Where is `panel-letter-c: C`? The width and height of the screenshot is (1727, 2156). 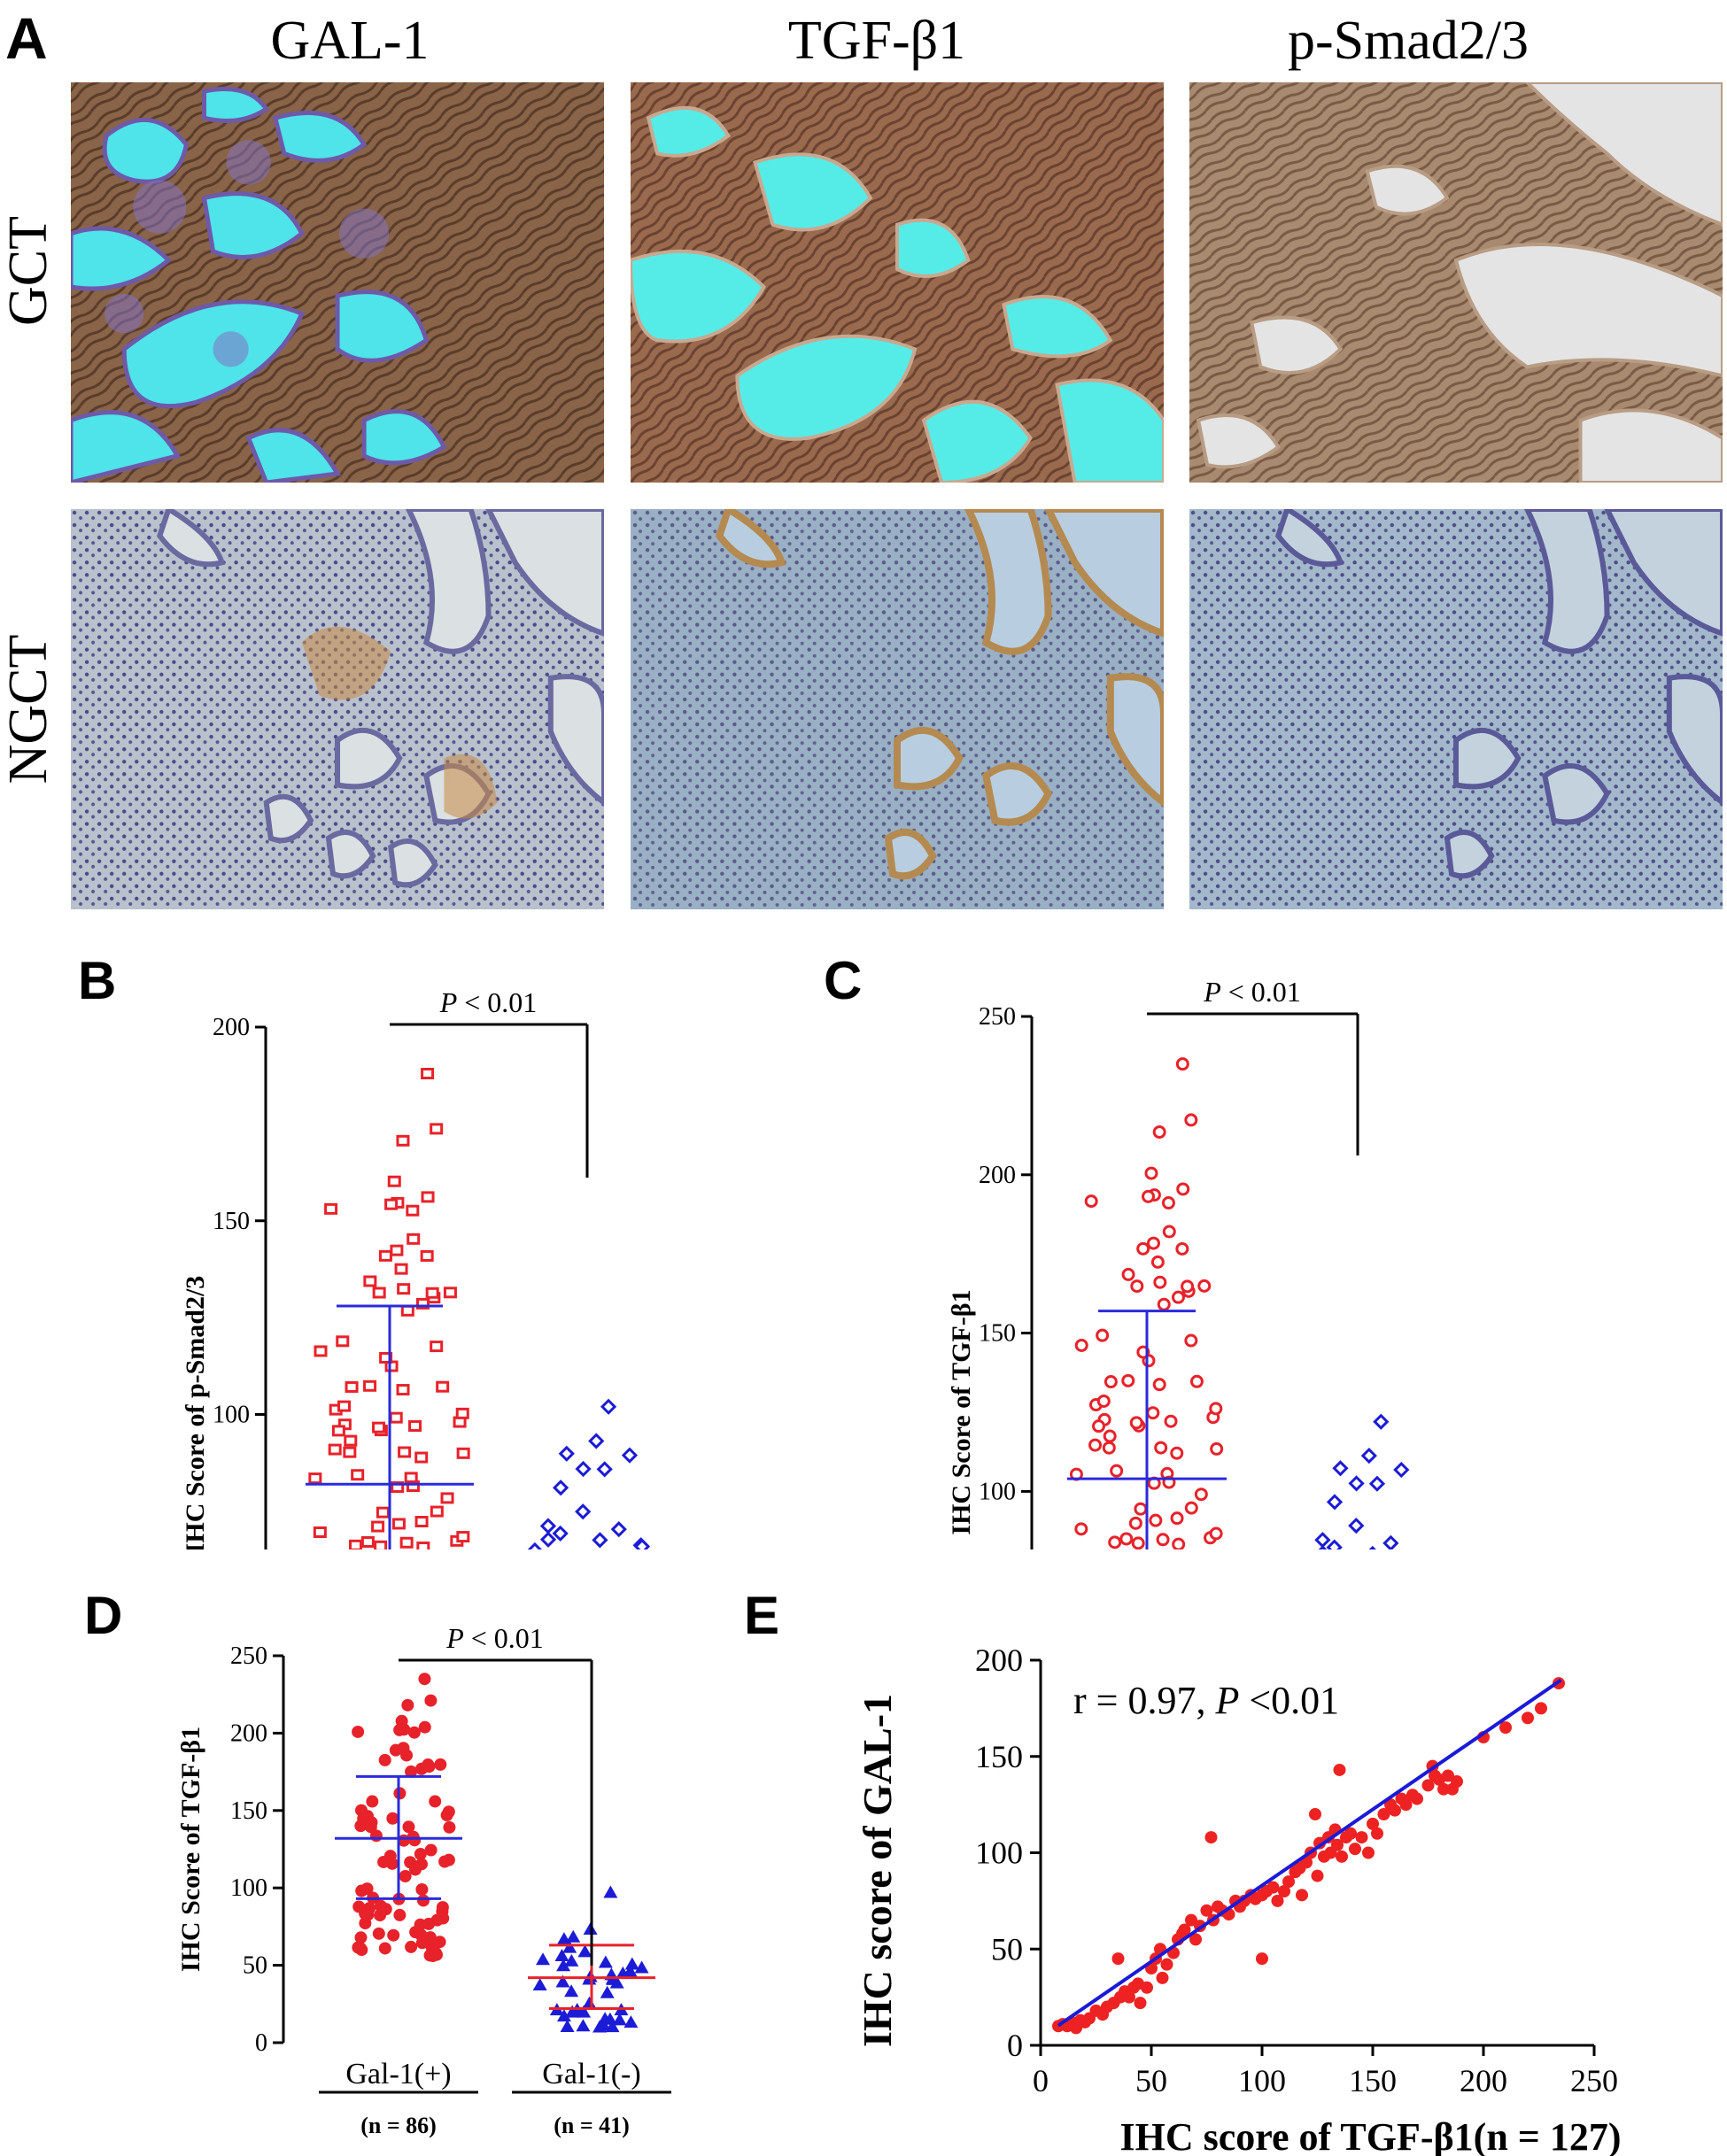
panel-letter-c: C is located at coordinates (843, 980).